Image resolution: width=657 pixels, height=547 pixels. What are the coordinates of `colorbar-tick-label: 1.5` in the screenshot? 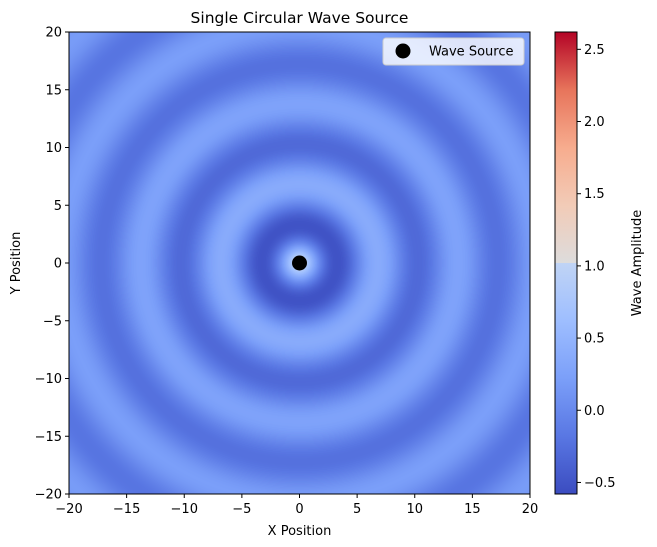 It's located at (594, 194).